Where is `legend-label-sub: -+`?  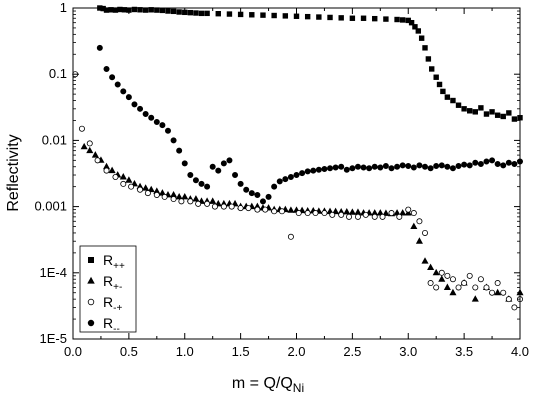 legend-label-sub: -+ is located at coordinates (117, 308).